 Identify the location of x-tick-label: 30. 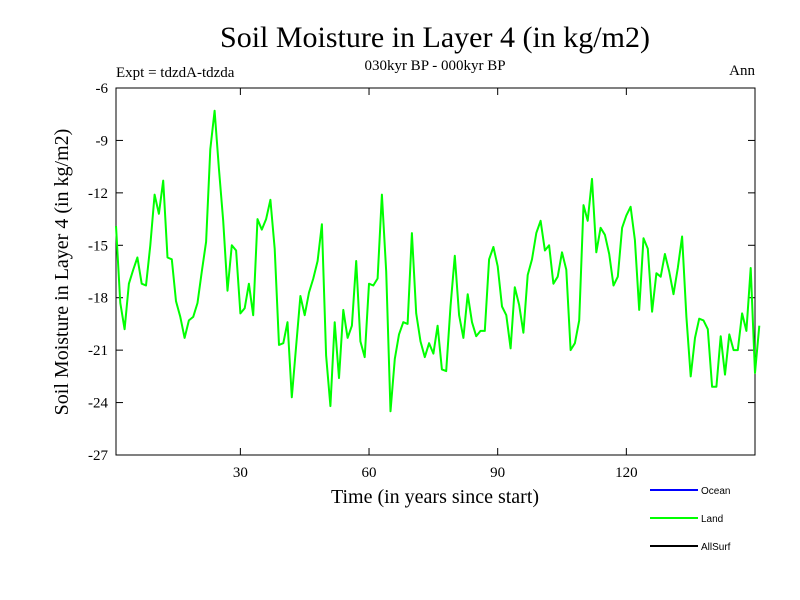
(240, 473).